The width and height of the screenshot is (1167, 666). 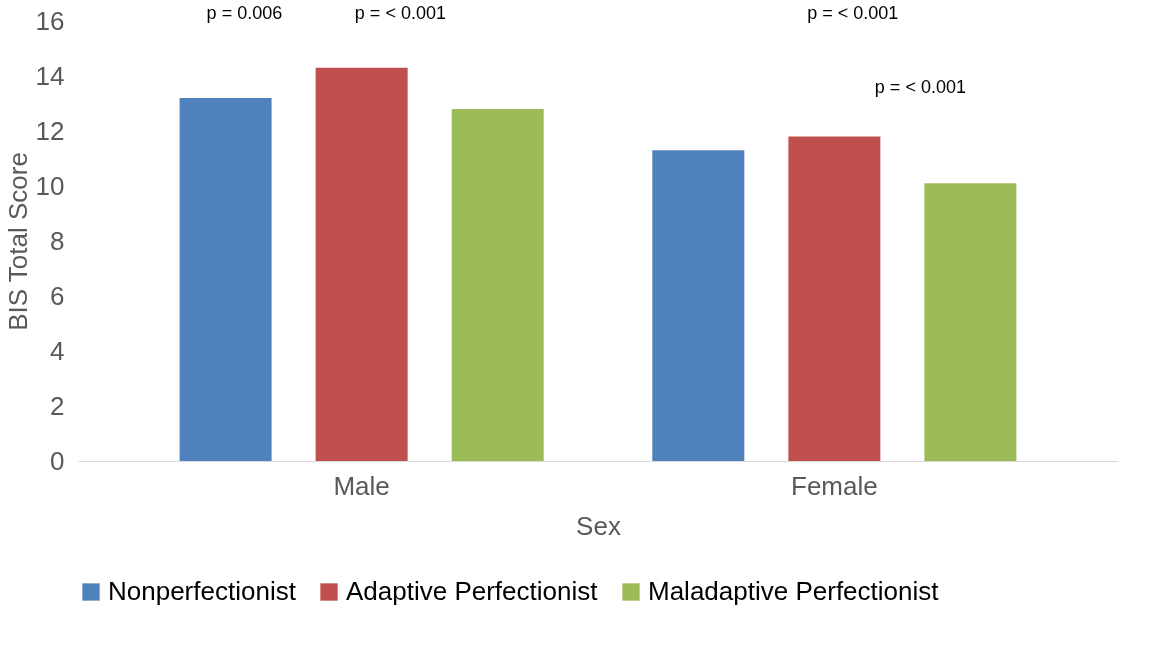 I want to click on annotation: p = 0.006, so click(x=244, y=13).